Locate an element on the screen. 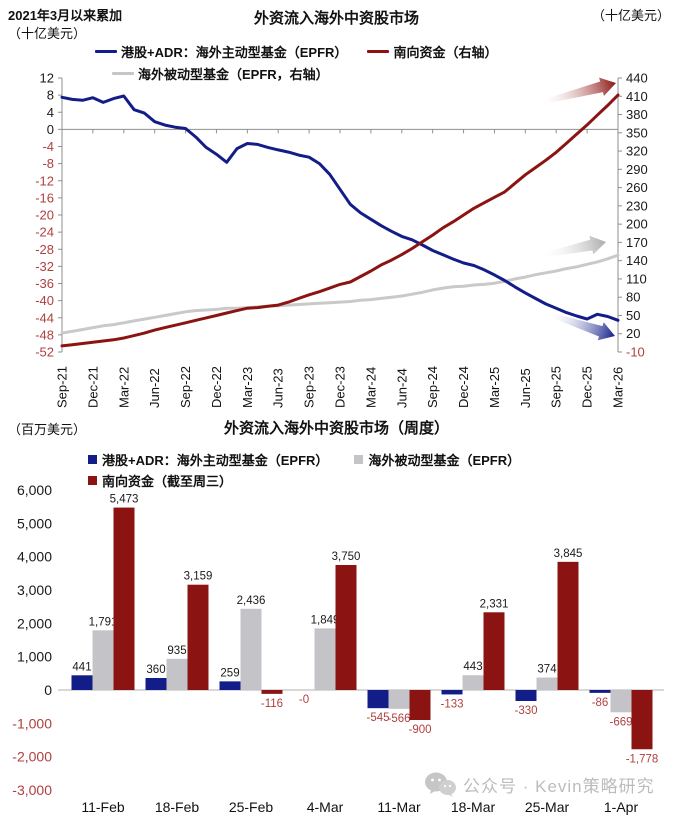  bar-value-label: 360 is located at coordinates (155, 670).